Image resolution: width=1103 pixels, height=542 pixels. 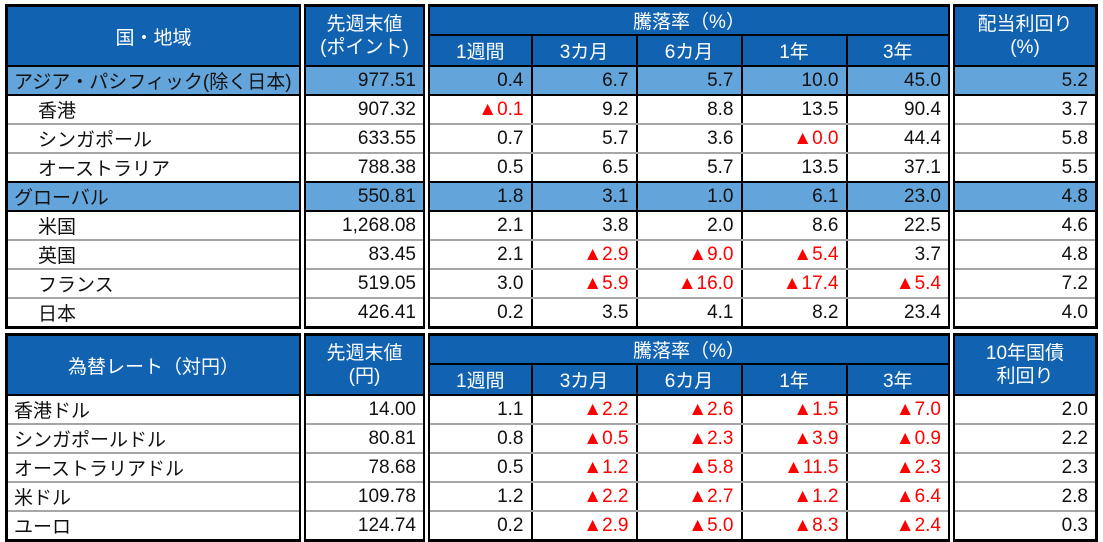 I want to click on change-cell: 90.4, so click(x=900, y=110).